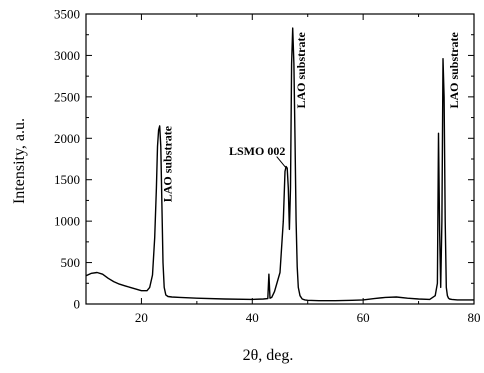 This screenshot has width=484, height=373. I want to click on lsmo-leader-line, so click(281, 162).